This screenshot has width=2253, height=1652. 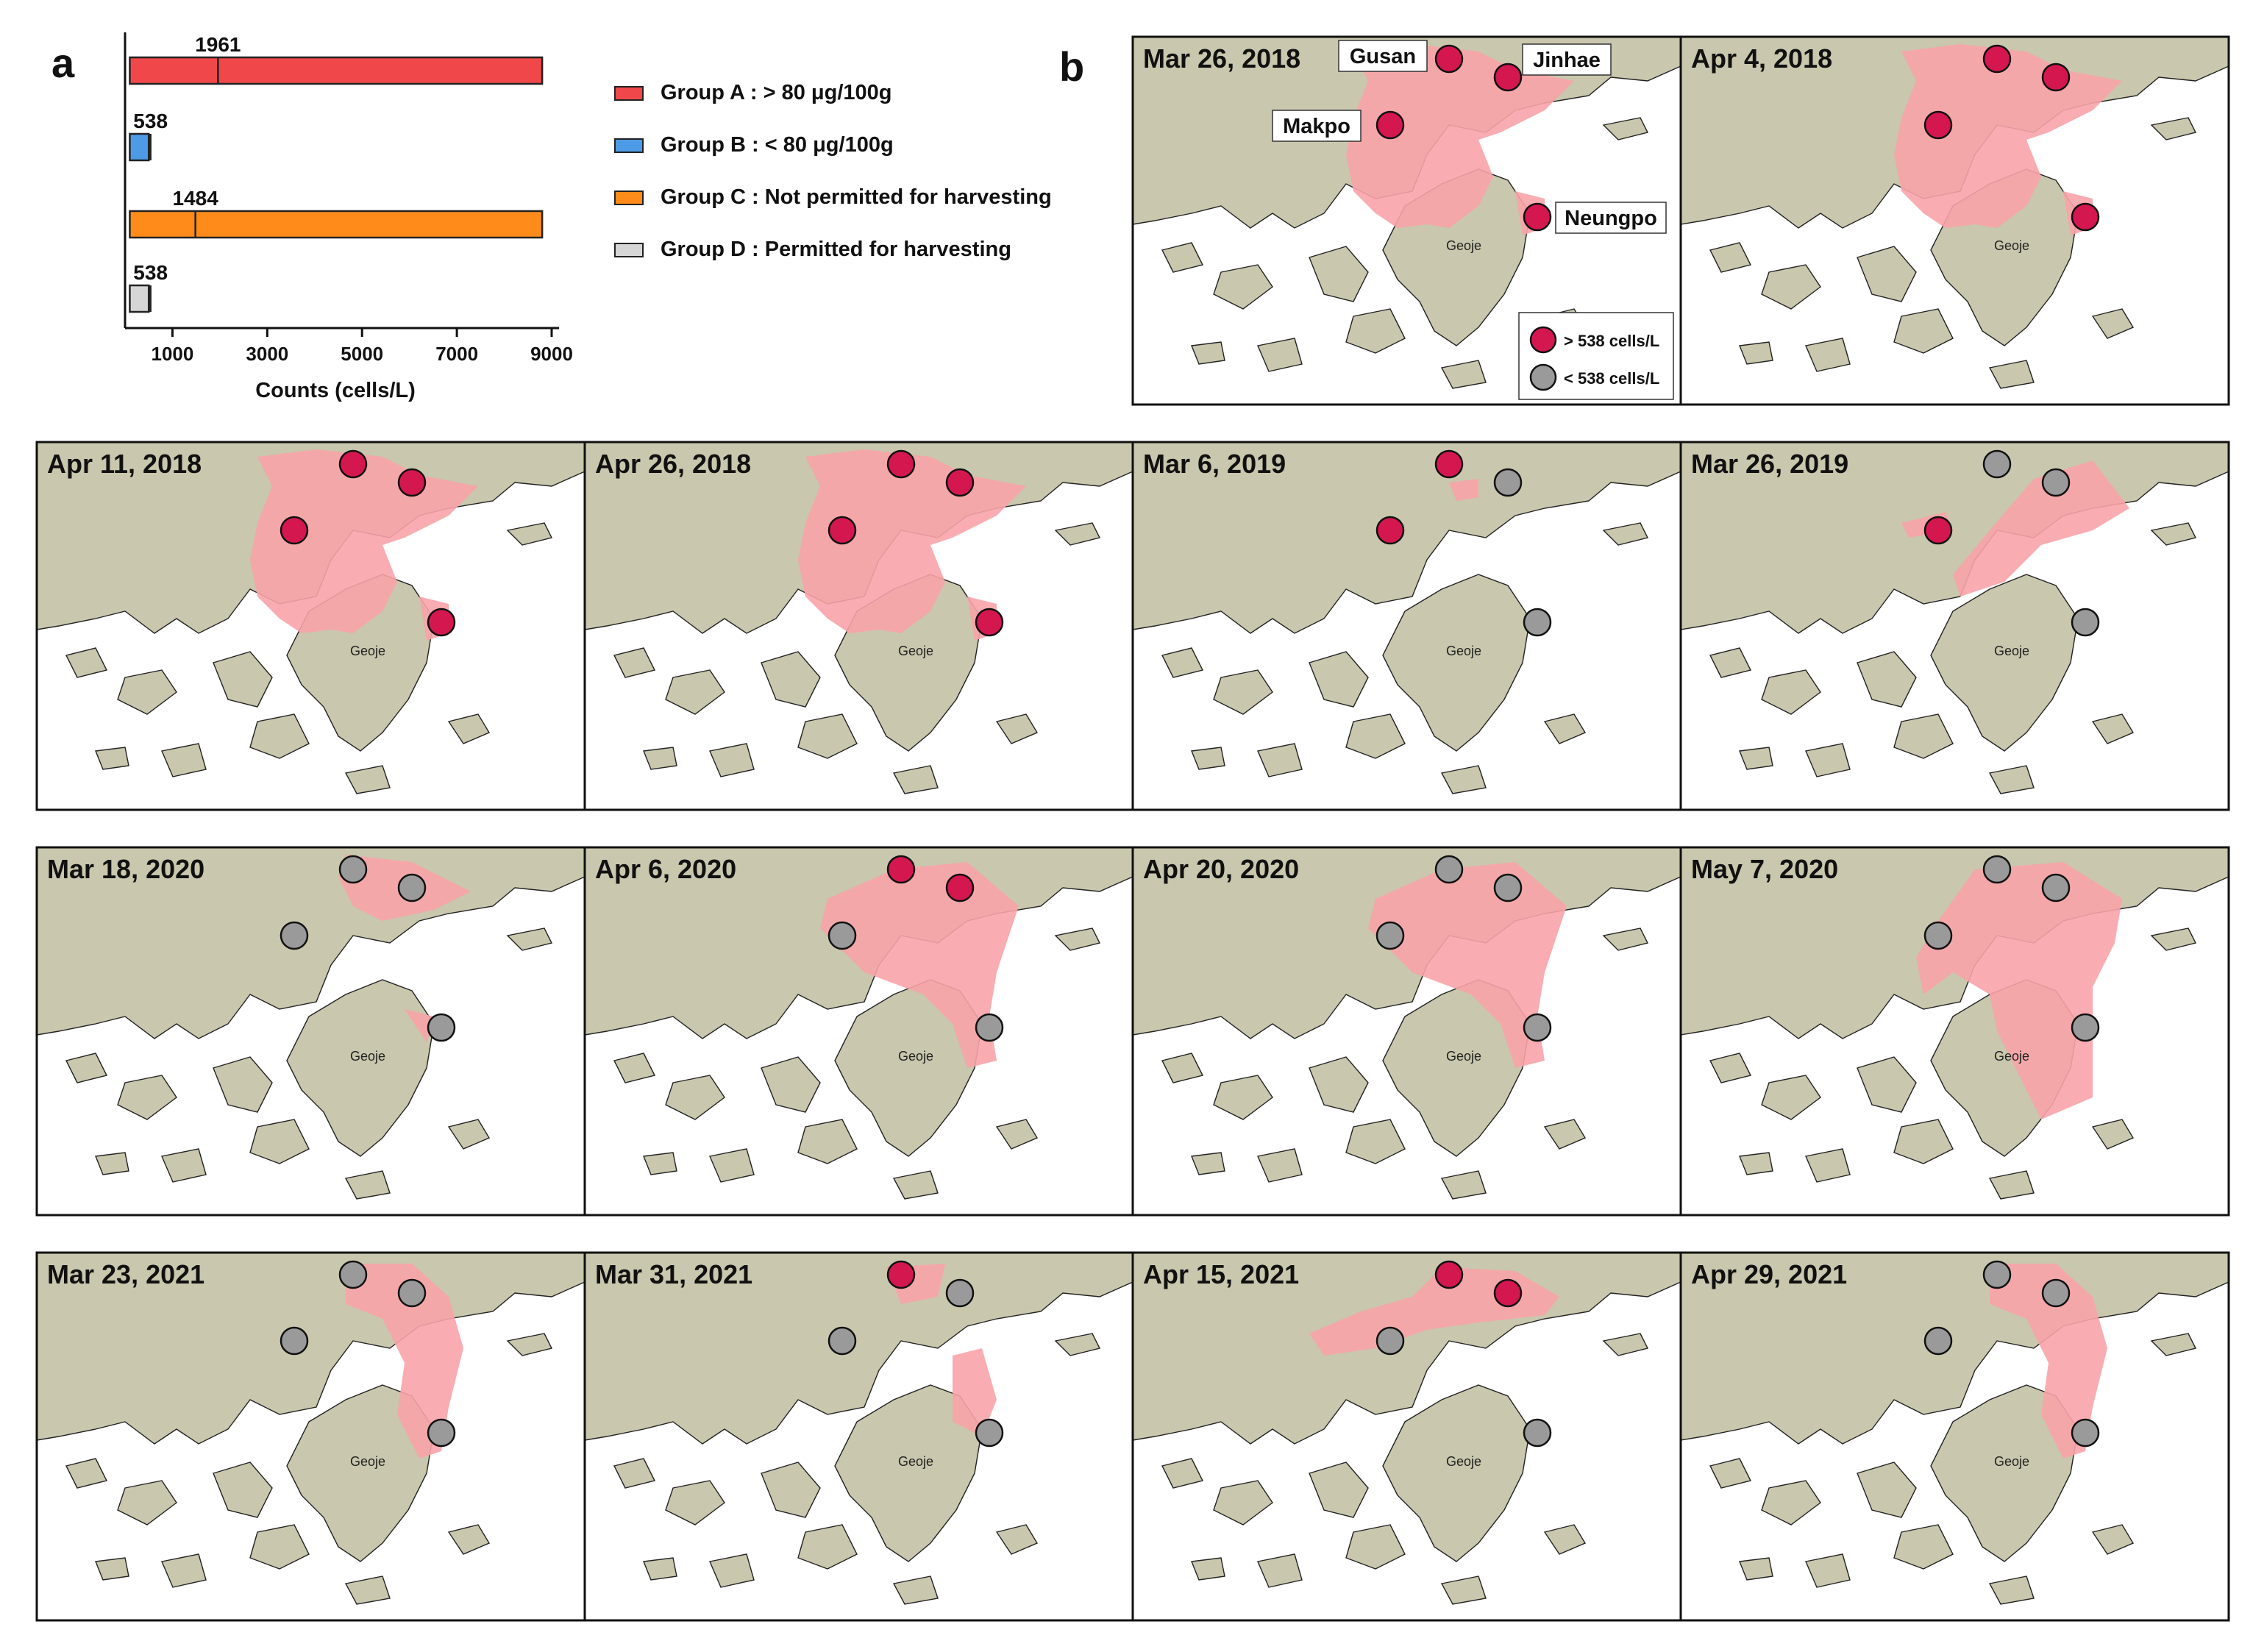 I want to click on panel-a-label: a, so click(x=63, y=63).